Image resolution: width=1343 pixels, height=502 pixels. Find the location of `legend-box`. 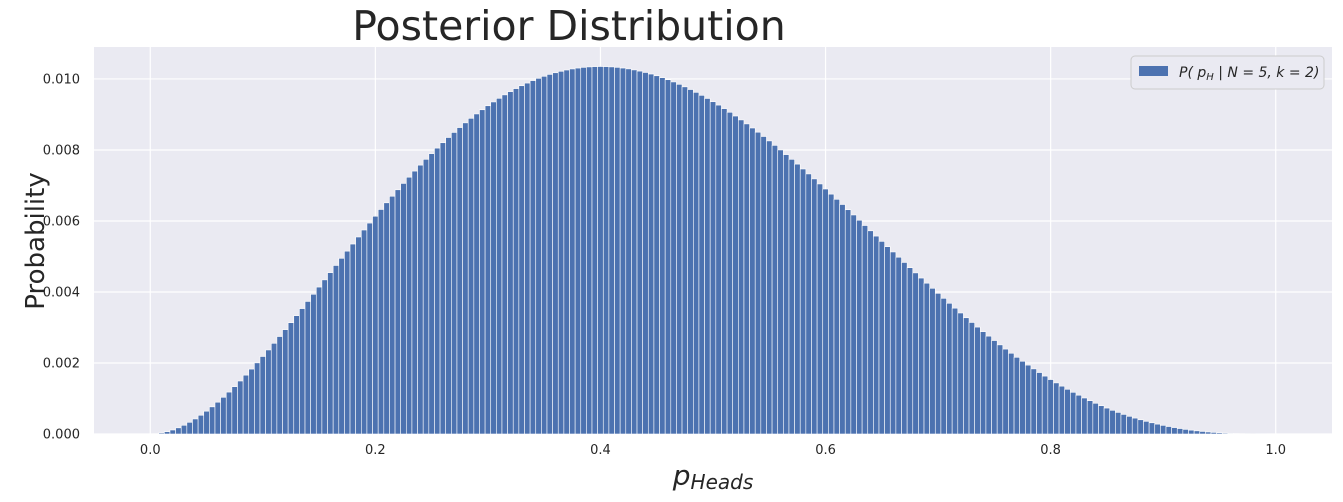

legend-box is located at coordinates (1227, 72).